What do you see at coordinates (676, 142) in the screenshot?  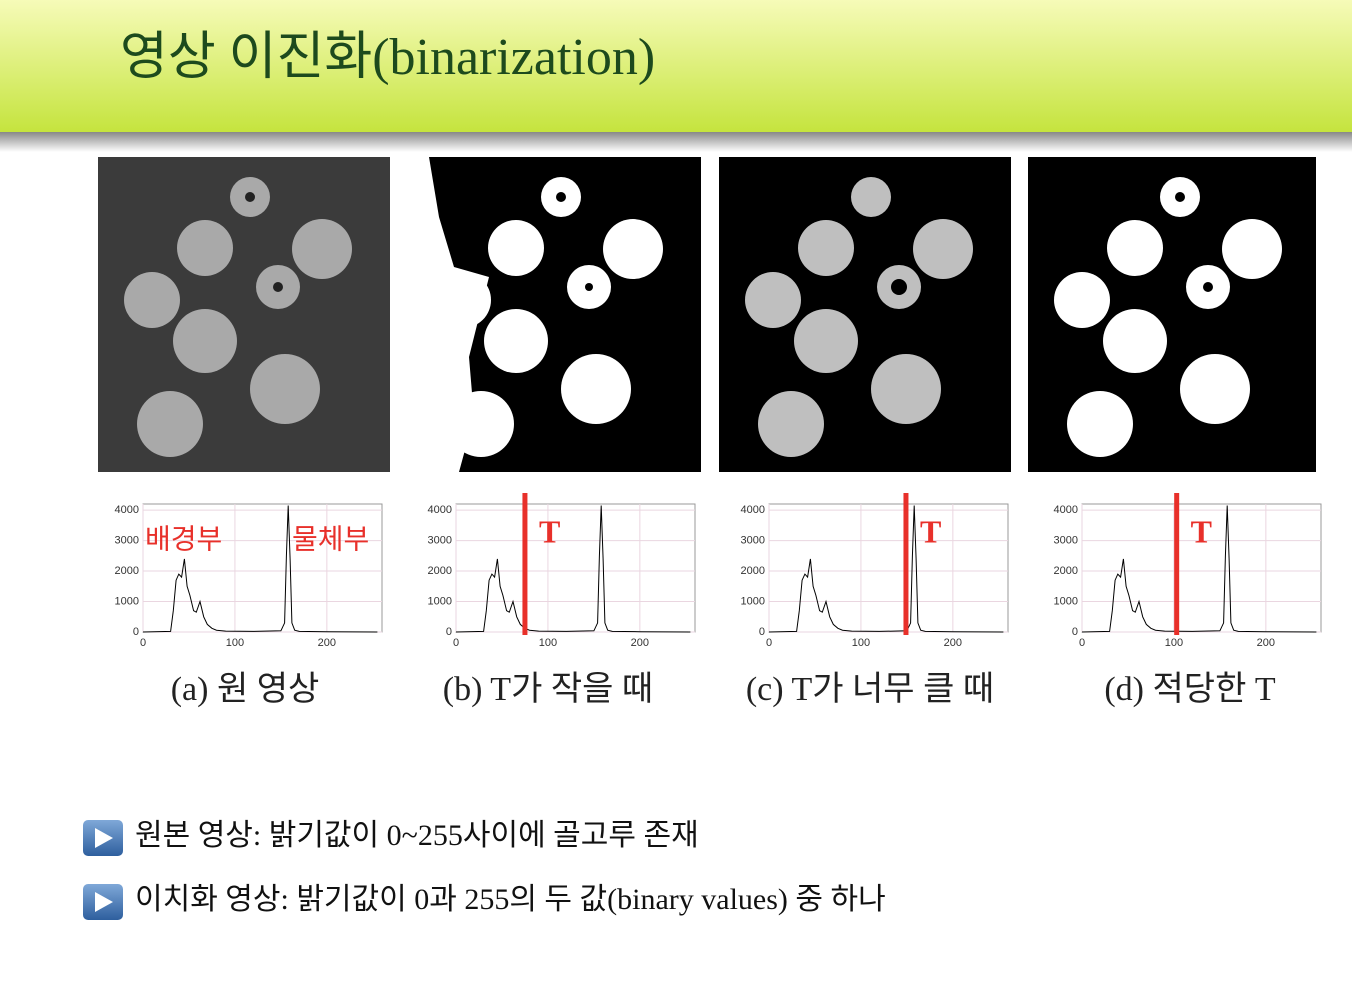 I see `header-shadow` at bounding box center [676, 142].